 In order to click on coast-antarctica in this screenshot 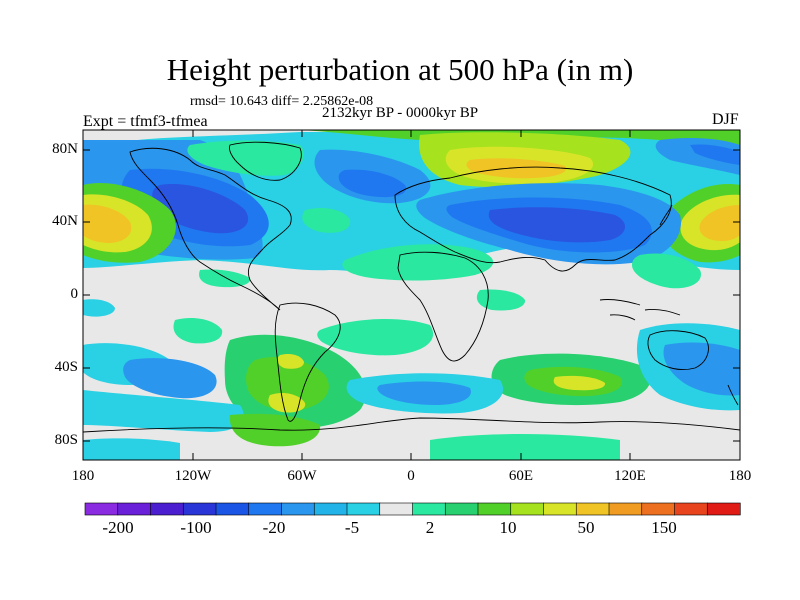, I will do `click(411, 425)`.